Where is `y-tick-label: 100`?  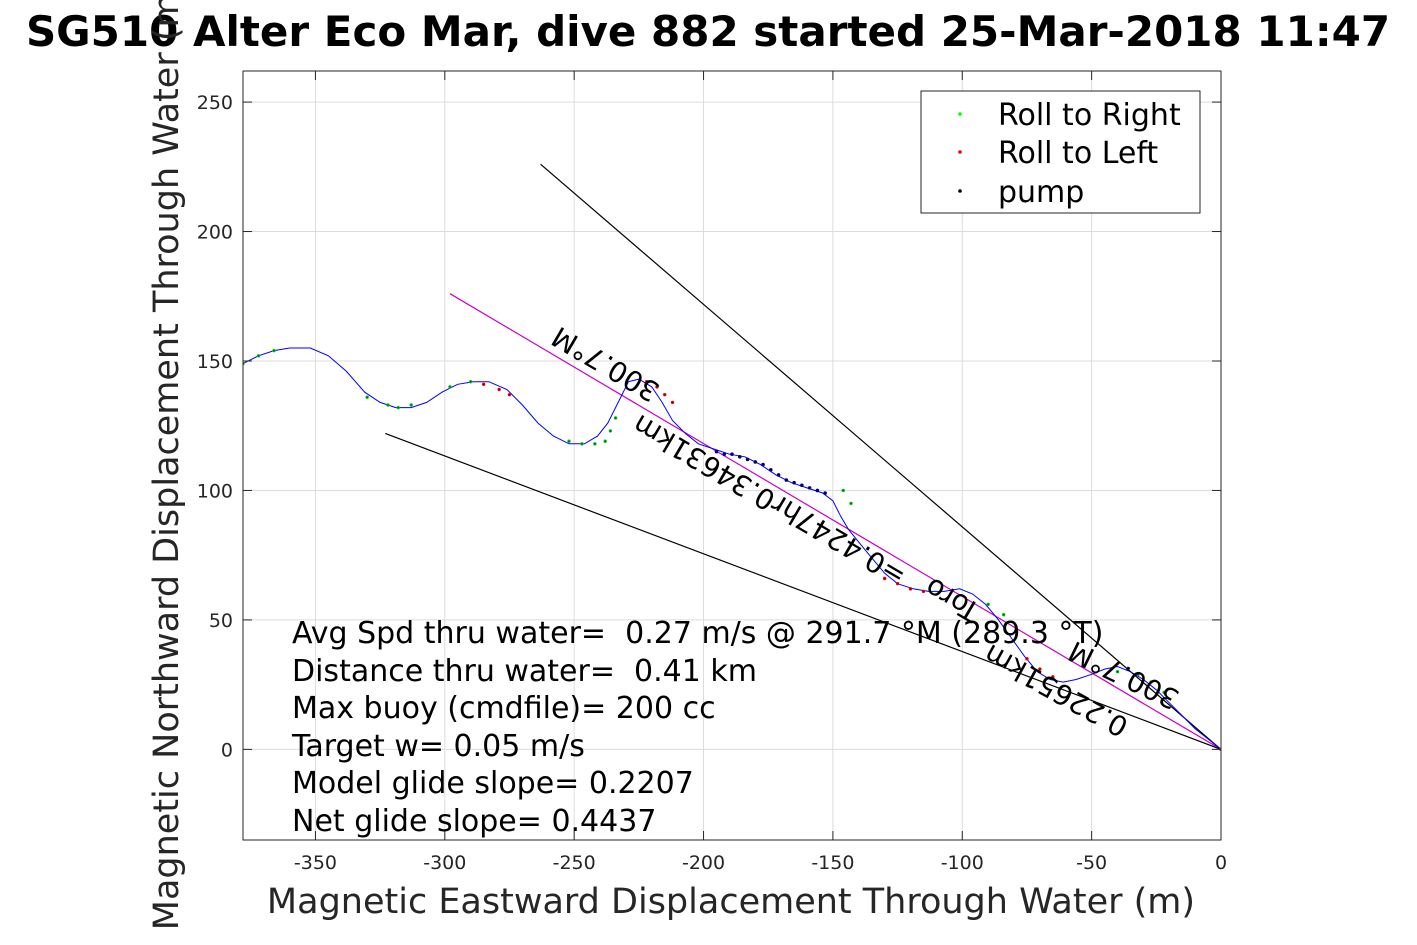
y-tick-label: 100 is located at coordinates (215, 491).